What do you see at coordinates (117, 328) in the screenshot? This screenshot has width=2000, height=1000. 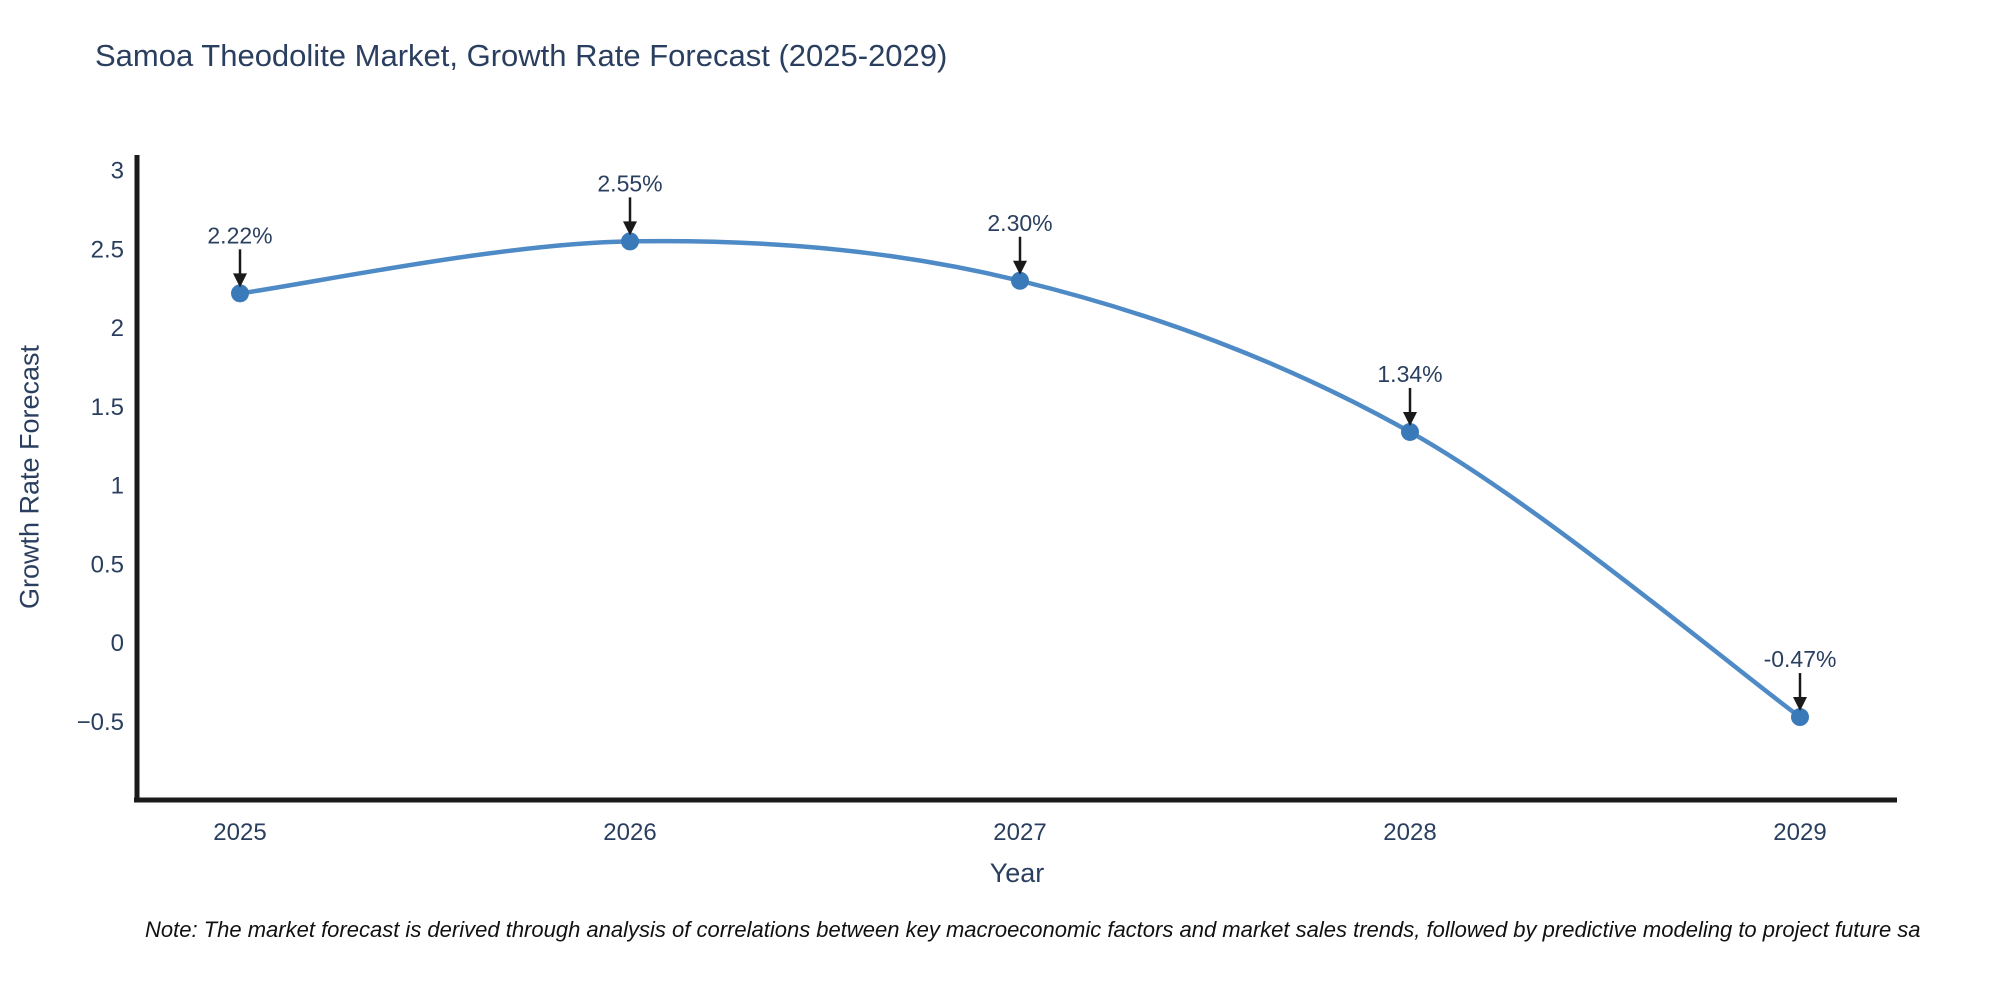 I see `y-tick-label: 2` at bounding box center [117, 328].